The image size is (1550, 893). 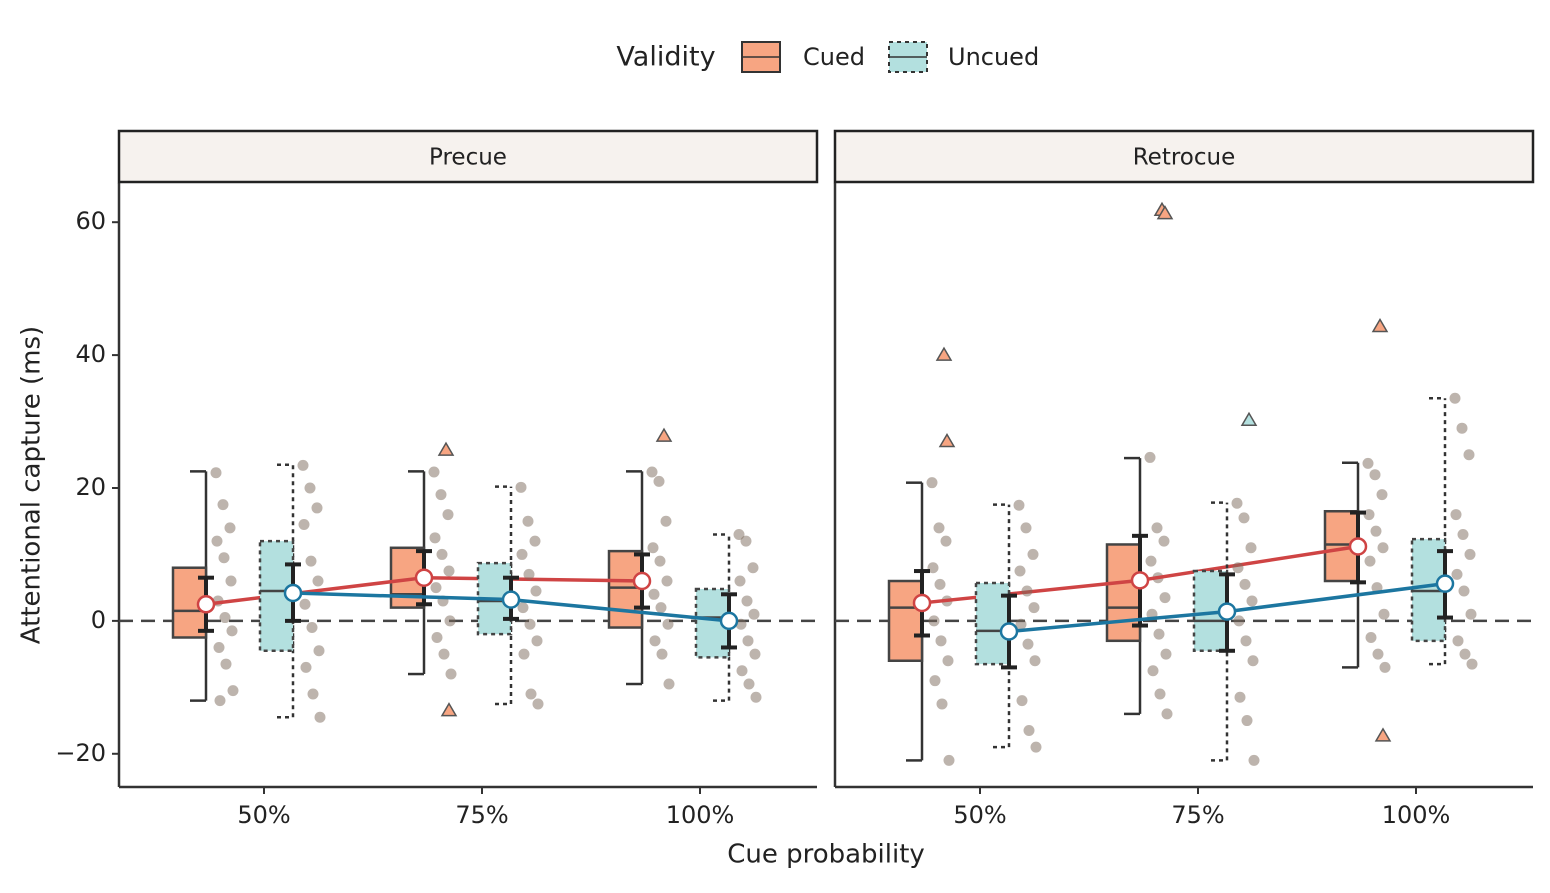 What do you see at coordinates (979, 815) in the screenshot?
I see `x-tick-label: 50%` at bounding box center [979, 815].